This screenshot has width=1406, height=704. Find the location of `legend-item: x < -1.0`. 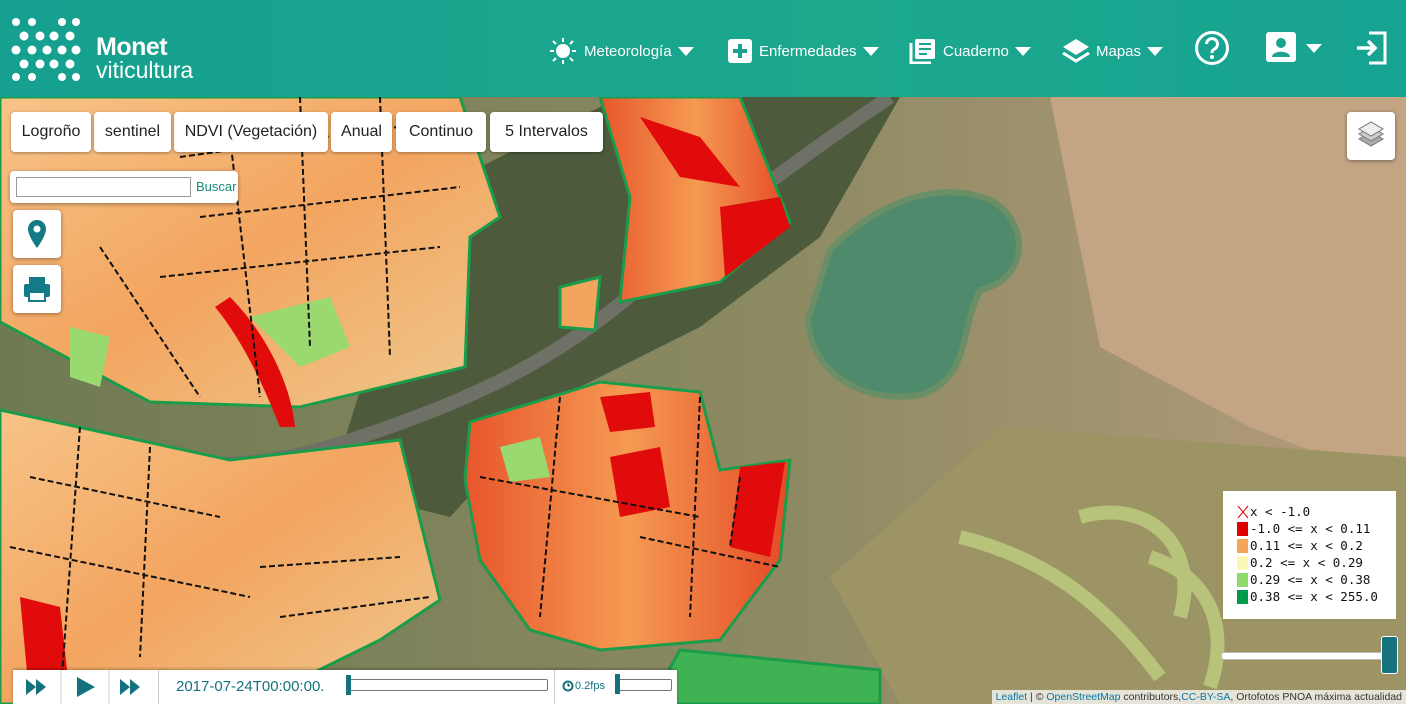

legend-item: x < -1.0 is located at coordinates (1309, 511).